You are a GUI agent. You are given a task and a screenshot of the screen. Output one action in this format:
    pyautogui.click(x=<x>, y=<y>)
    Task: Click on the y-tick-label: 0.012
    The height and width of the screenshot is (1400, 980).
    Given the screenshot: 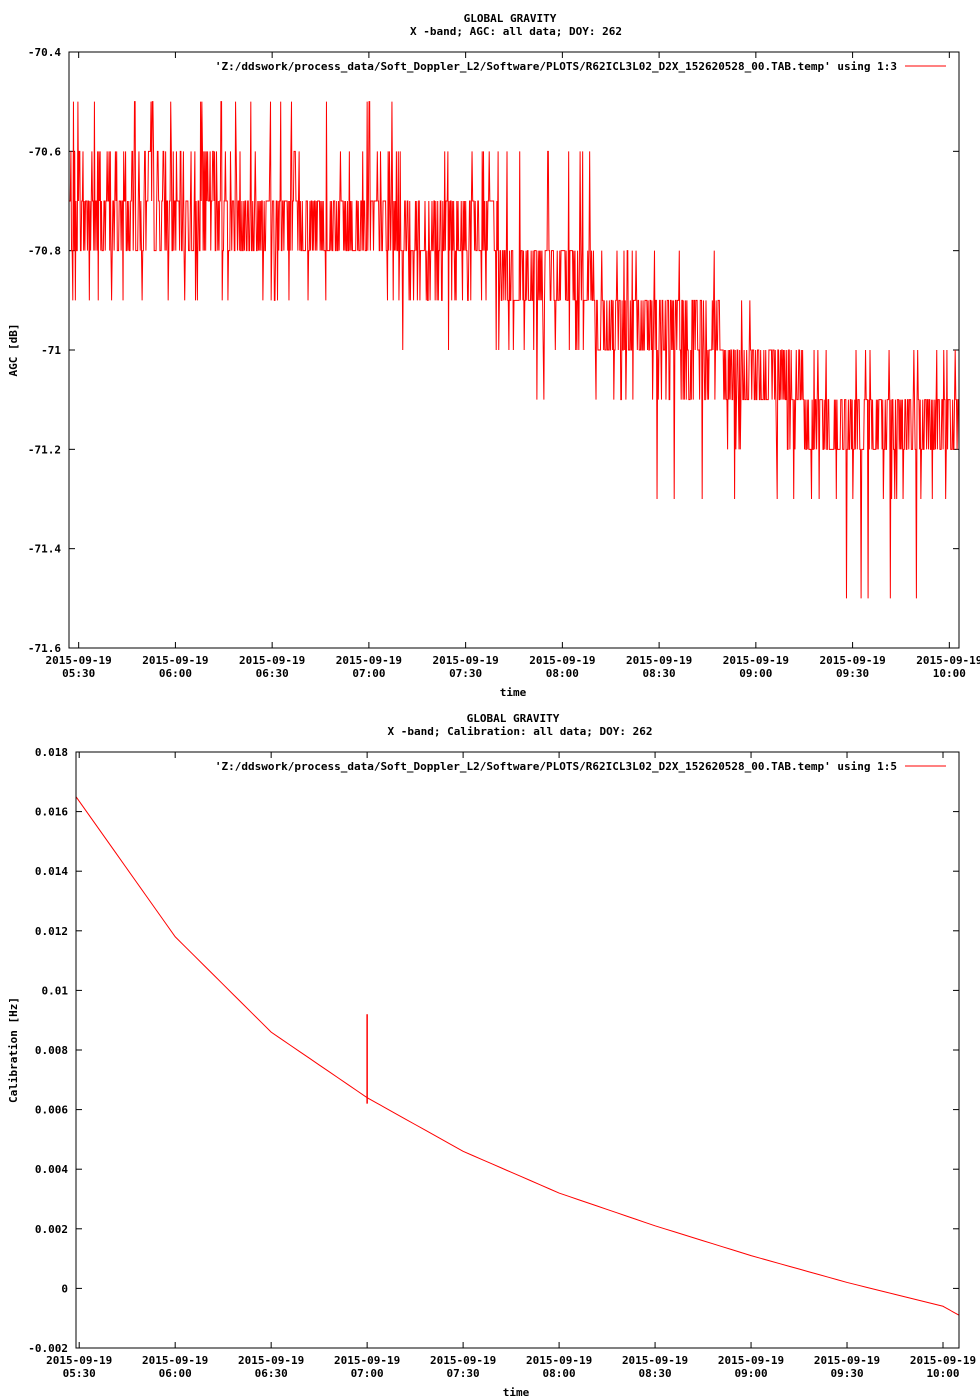 What is the action you would take?
    pyautogui.click(x=51, y=931)
    